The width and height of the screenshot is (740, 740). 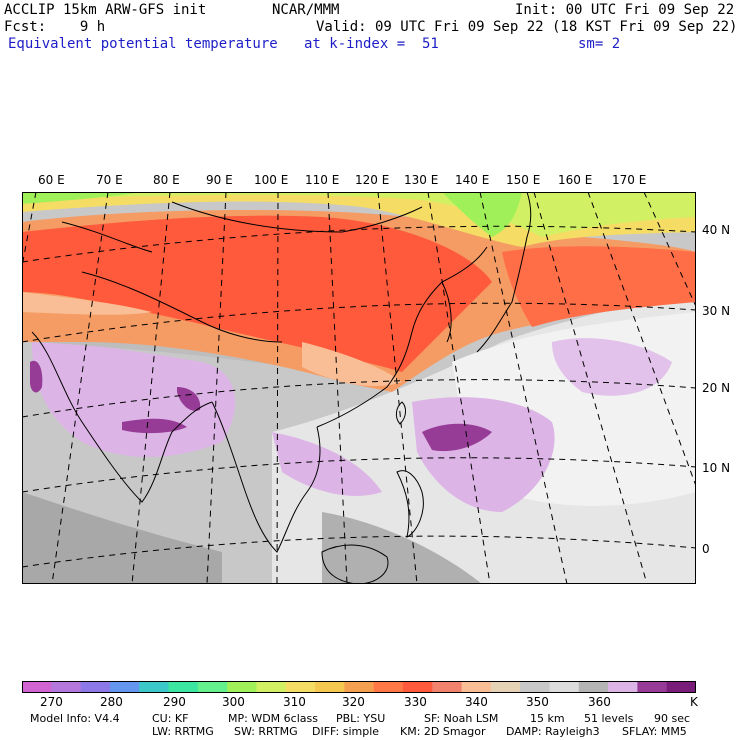 What do you see at coordinates (472, 180) in the screenshot?
I see `lon-label-140e: 140 E` at bounding box center [472, 180].